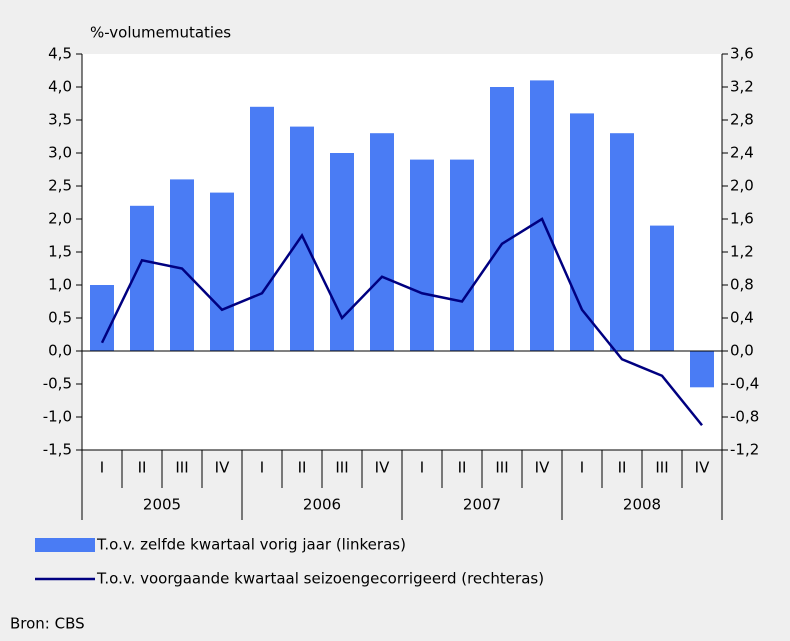 The image size is (790, 641). Describe the element at coordinates (742, 285) in the screenshot. I see `y2-tick-label: 0,8` at that location.